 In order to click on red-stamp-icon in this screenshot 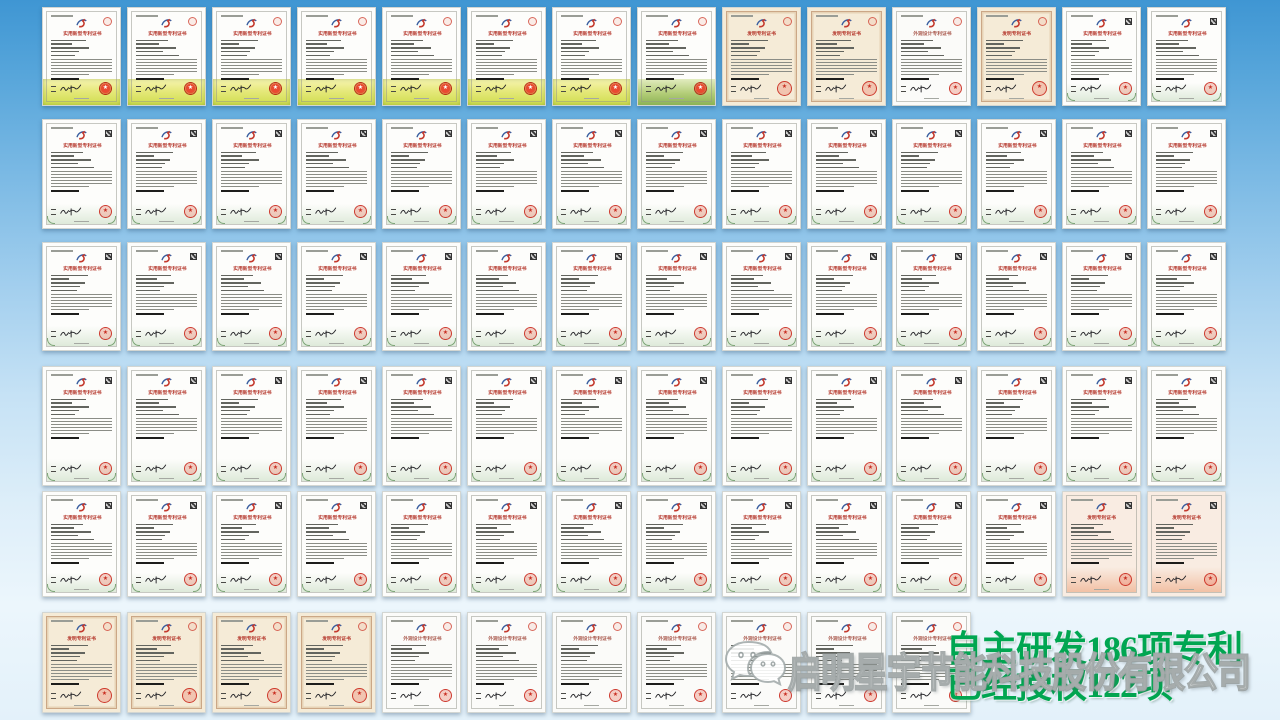, I will do `click(532, 626)`.